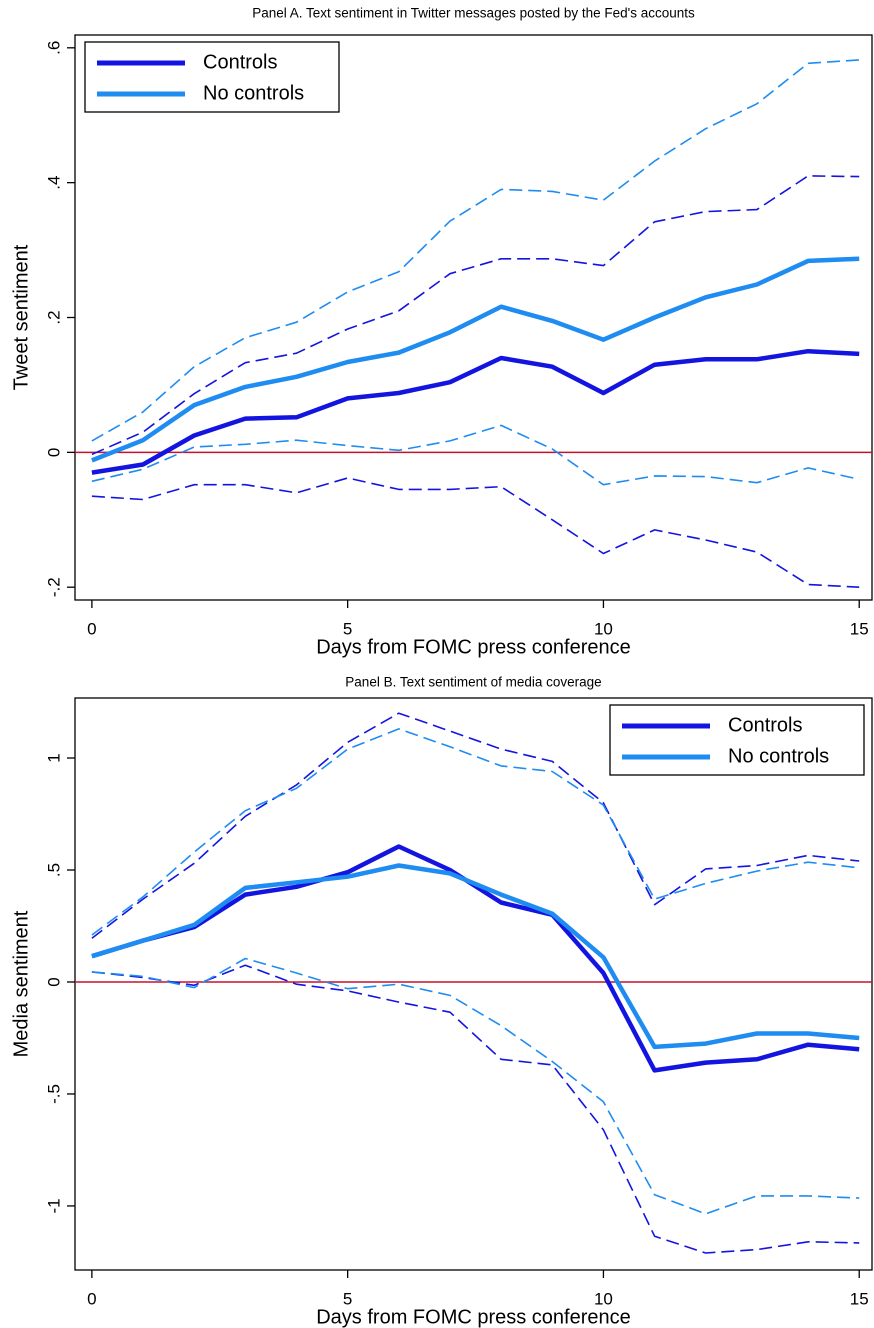  Describe the element at coordinates (53, 870) in the screenshot. I see `y-tick-label: .5` at that location.